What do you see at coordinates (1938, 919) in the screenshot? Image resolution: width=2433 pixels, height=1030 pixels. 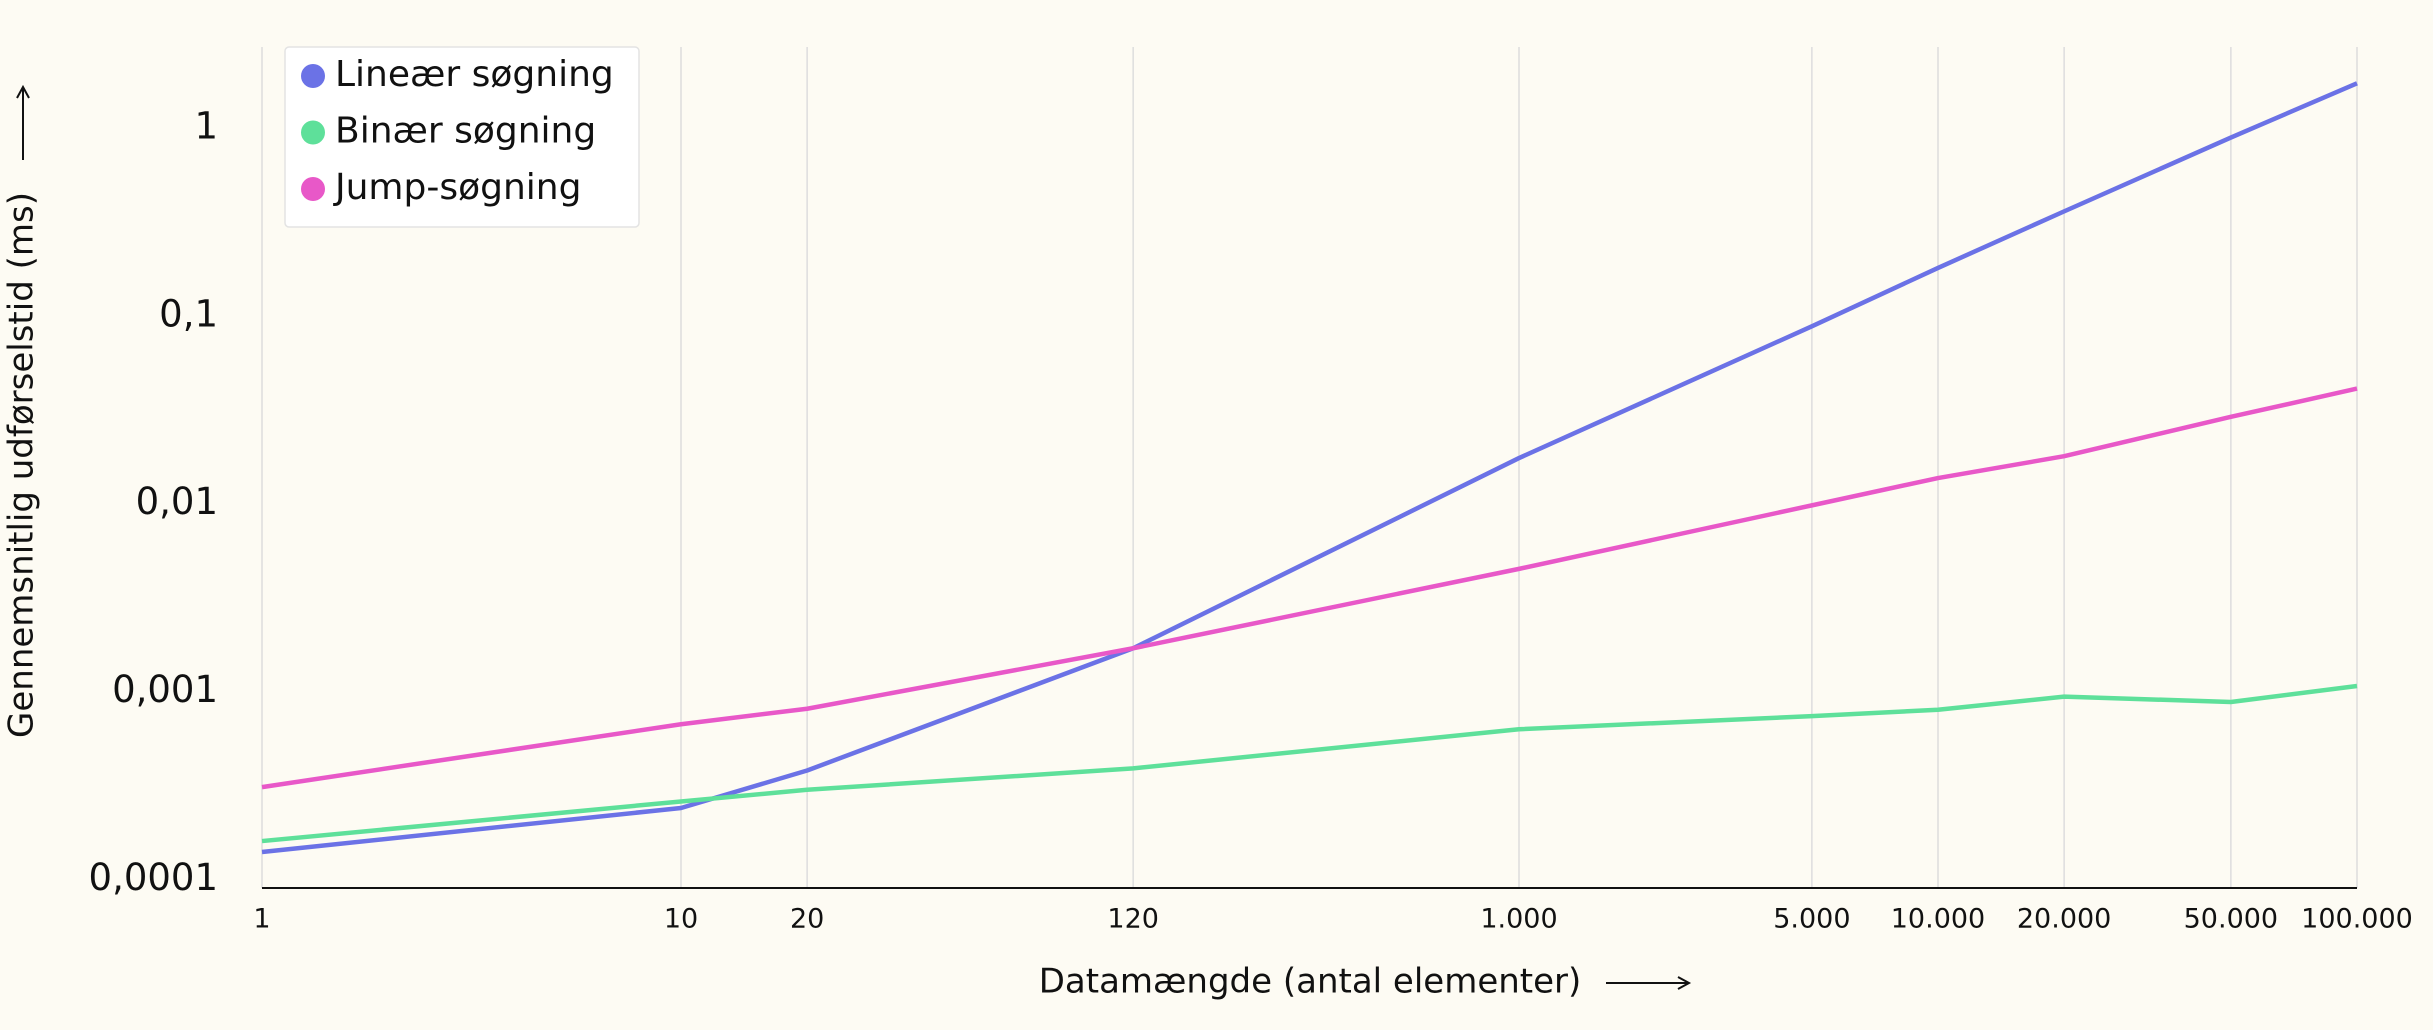 I see `x-tick-label: 10.000` at bounding box center [1938, 919].